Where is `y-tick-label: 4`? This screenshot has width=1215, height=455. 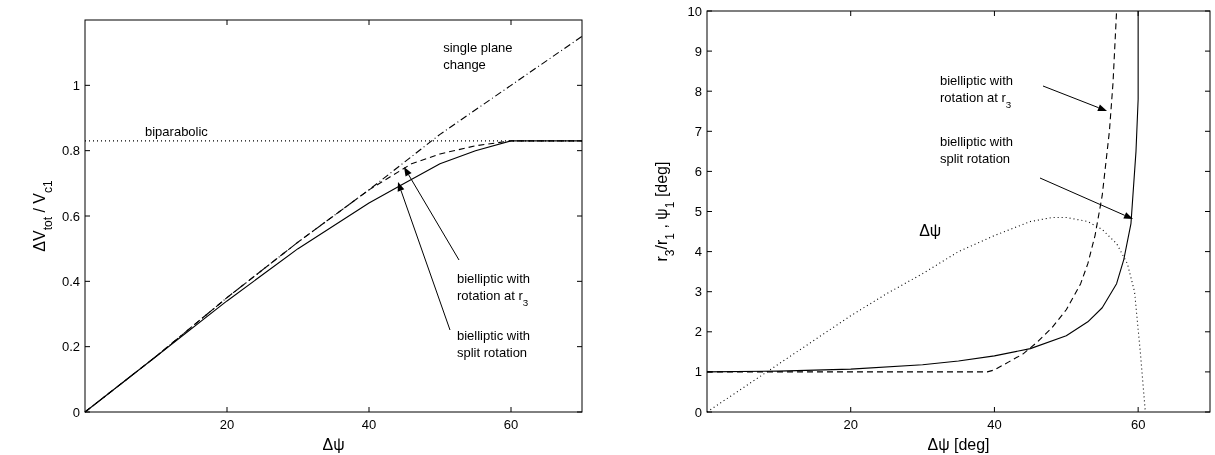
y-tick-label: 4 is located at coordinates (698, 252).